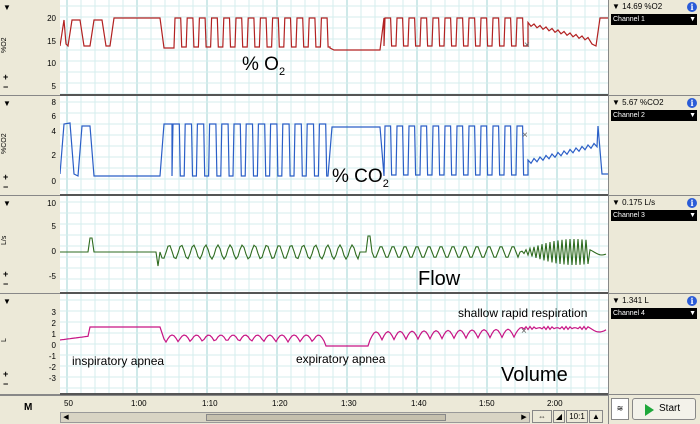 Image resolution: width=700 pixels, height=424 pixels. Describe the element at coordinates (7, 203) in the screenshot. I see `channel-3-menu-icon: ▼` at that location.